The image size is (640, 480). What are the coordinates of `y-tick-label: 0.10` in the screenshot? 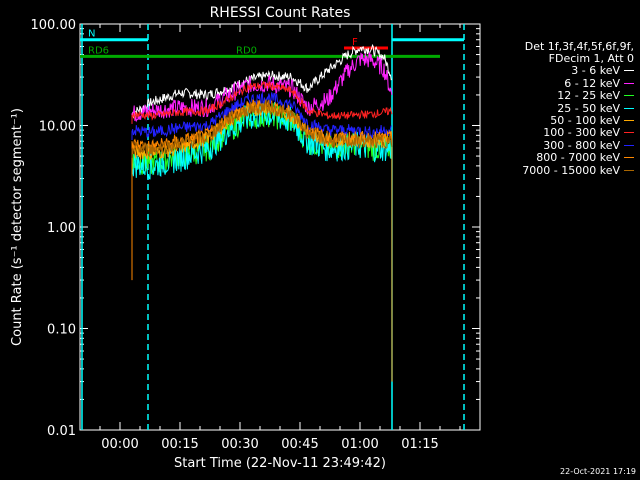 It's located at (61, 330).